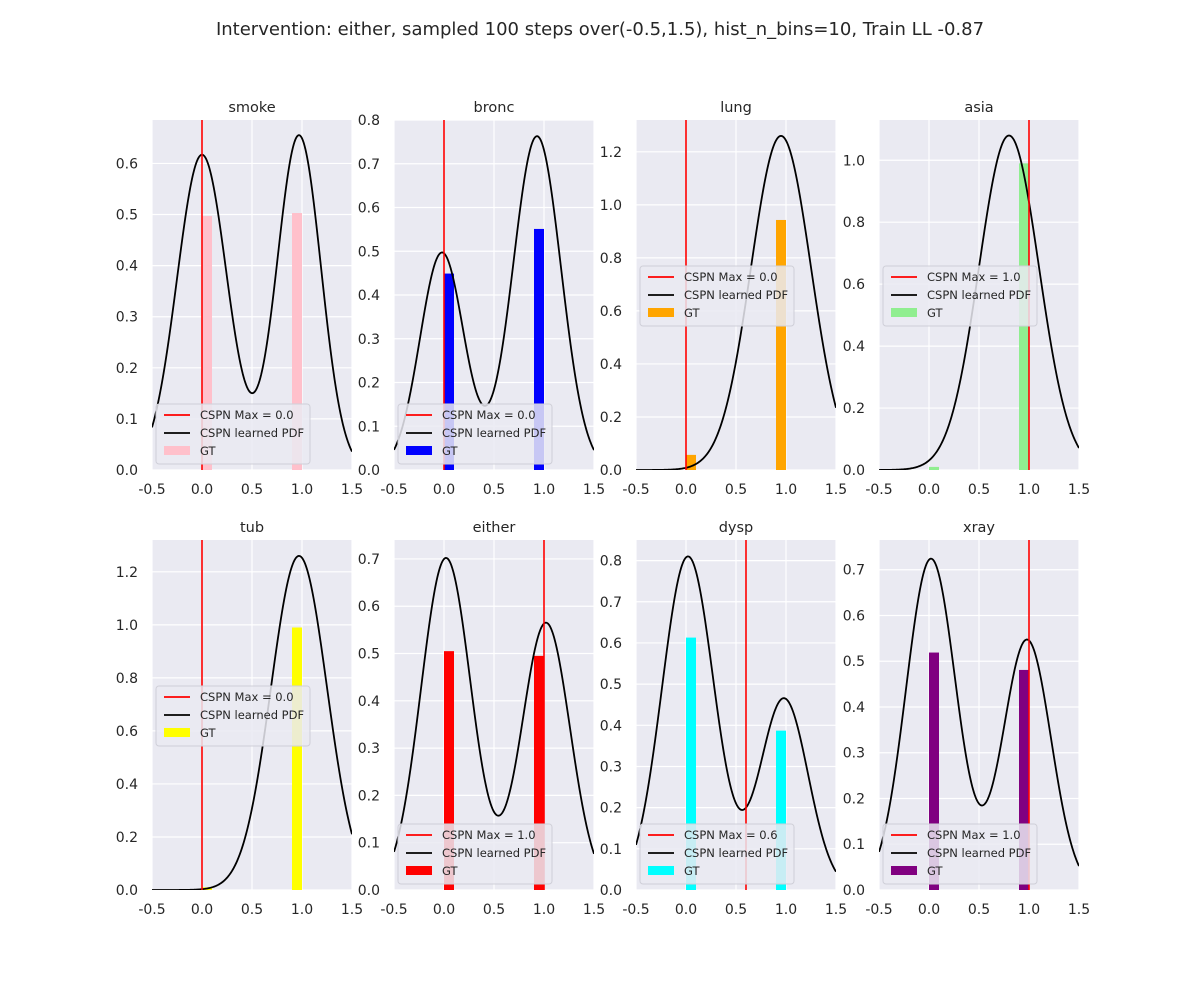 This screenshot has height=1004, width=1200. What do you see at coordinates (978, 108) in the screenshot?
I see `subplot-title: asia` at bounding box center [978, 108].